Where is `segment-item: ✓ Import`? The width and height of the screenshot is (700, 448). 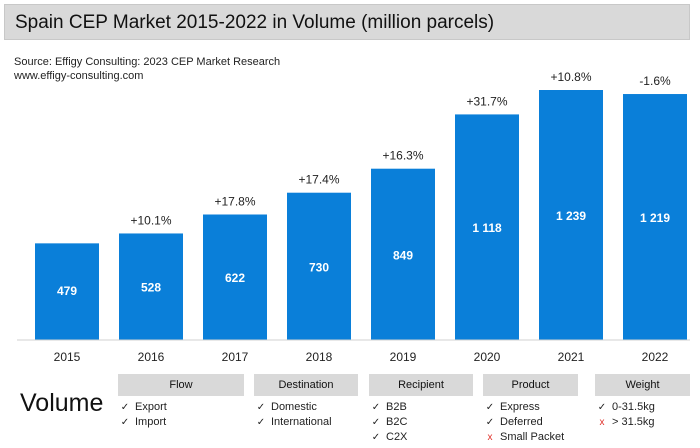
segment-item: ✓ Import is located at coordinates (181, 422).